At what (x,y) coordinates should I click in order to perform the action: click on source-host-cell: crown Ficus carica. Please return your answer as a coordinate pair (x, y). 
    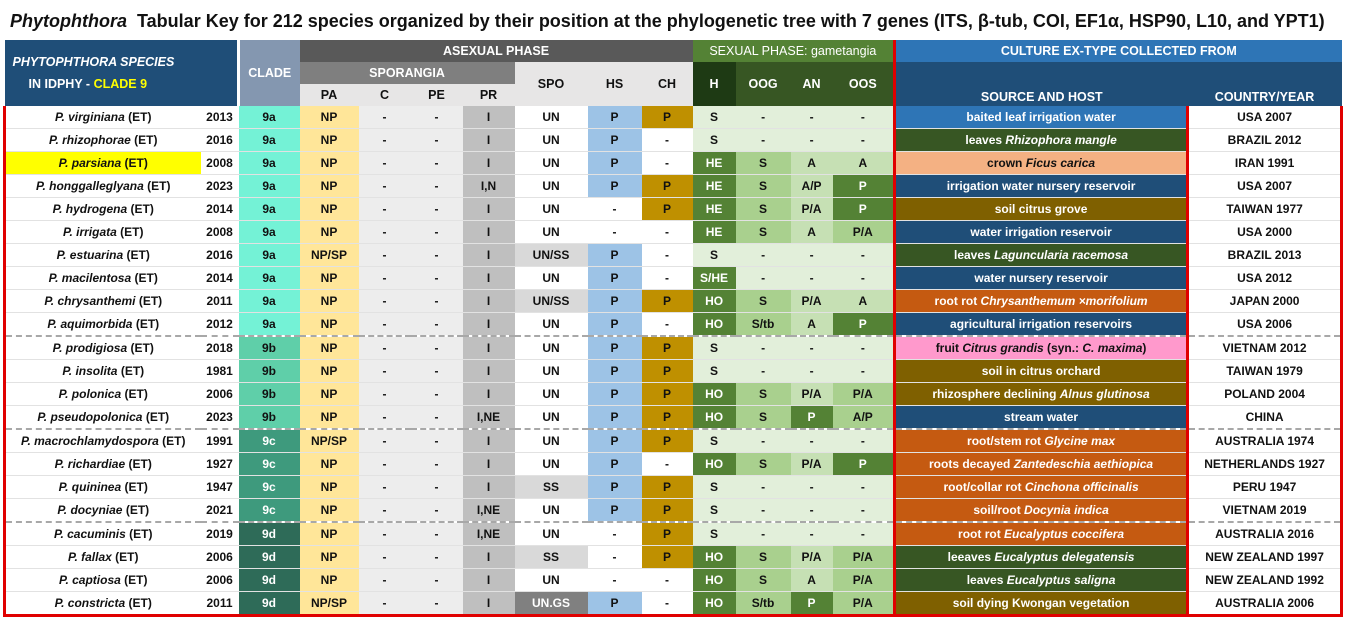
    Looking at the image, I should click on (1040, 163).